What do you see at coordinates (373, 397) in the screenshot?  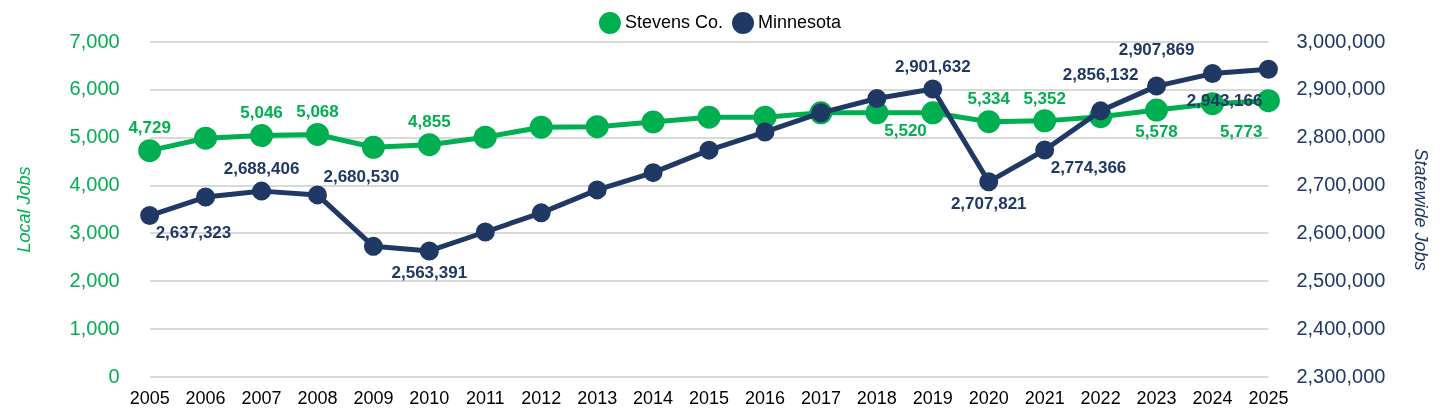 I see `x-tick-label: 2009` at bounding box center [373, 397].